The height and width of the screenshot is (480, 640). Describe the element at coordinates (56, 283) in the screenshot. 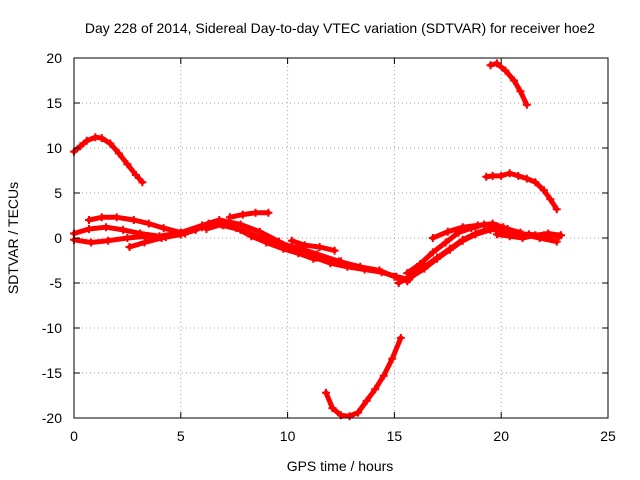

I see `y-tick-label: -5` at that location.